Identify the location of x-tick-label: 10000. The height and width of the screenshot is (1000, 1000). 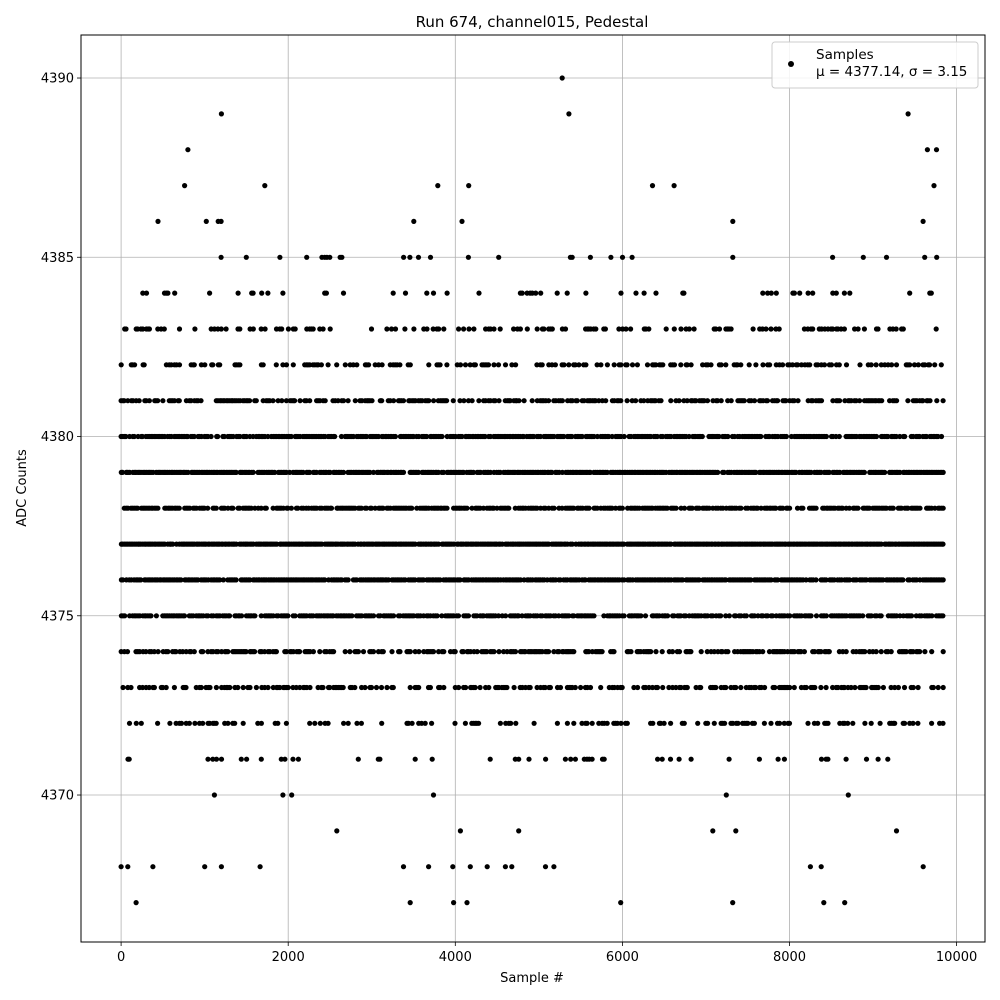
(956, 957).